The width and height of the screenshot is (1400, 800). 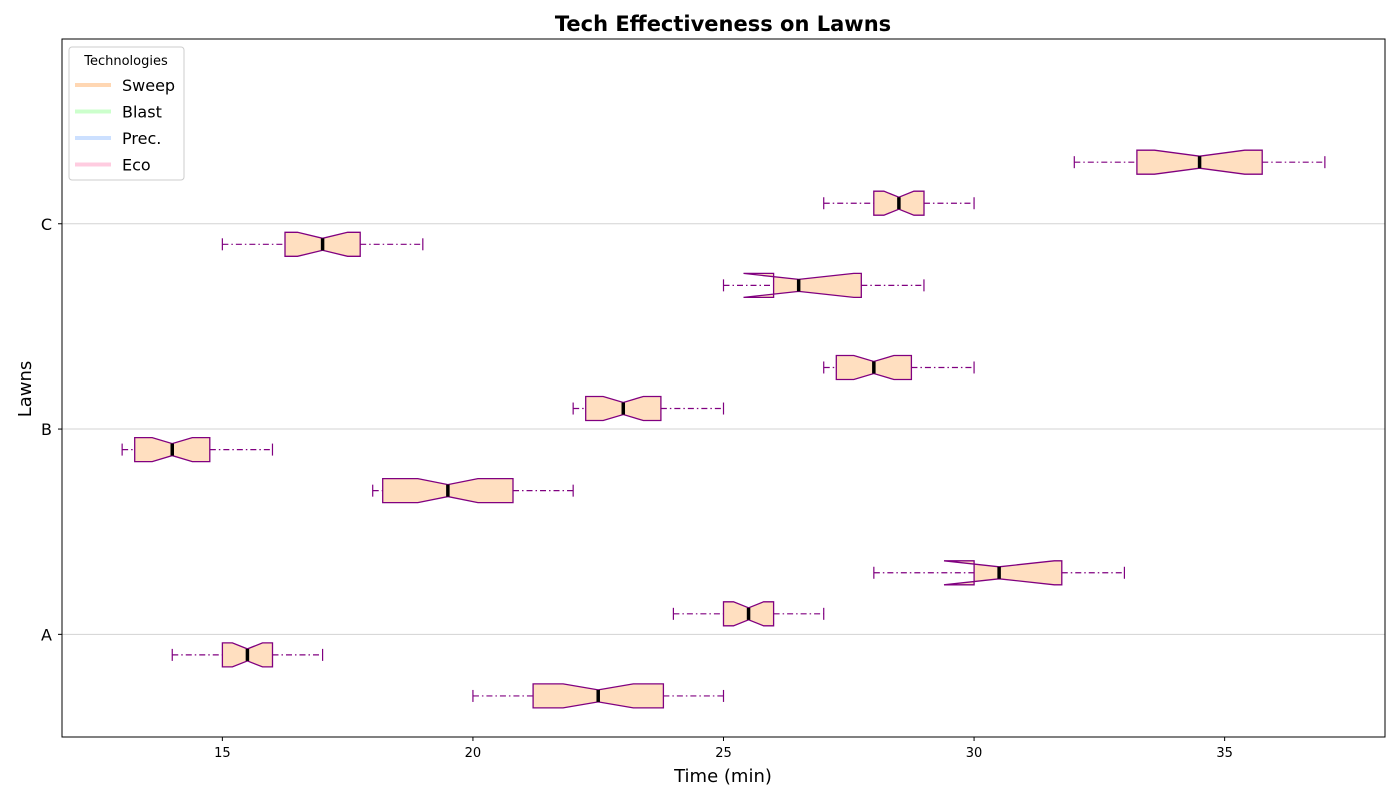 I want to click on legend-frame, so click(x=126, y=113).